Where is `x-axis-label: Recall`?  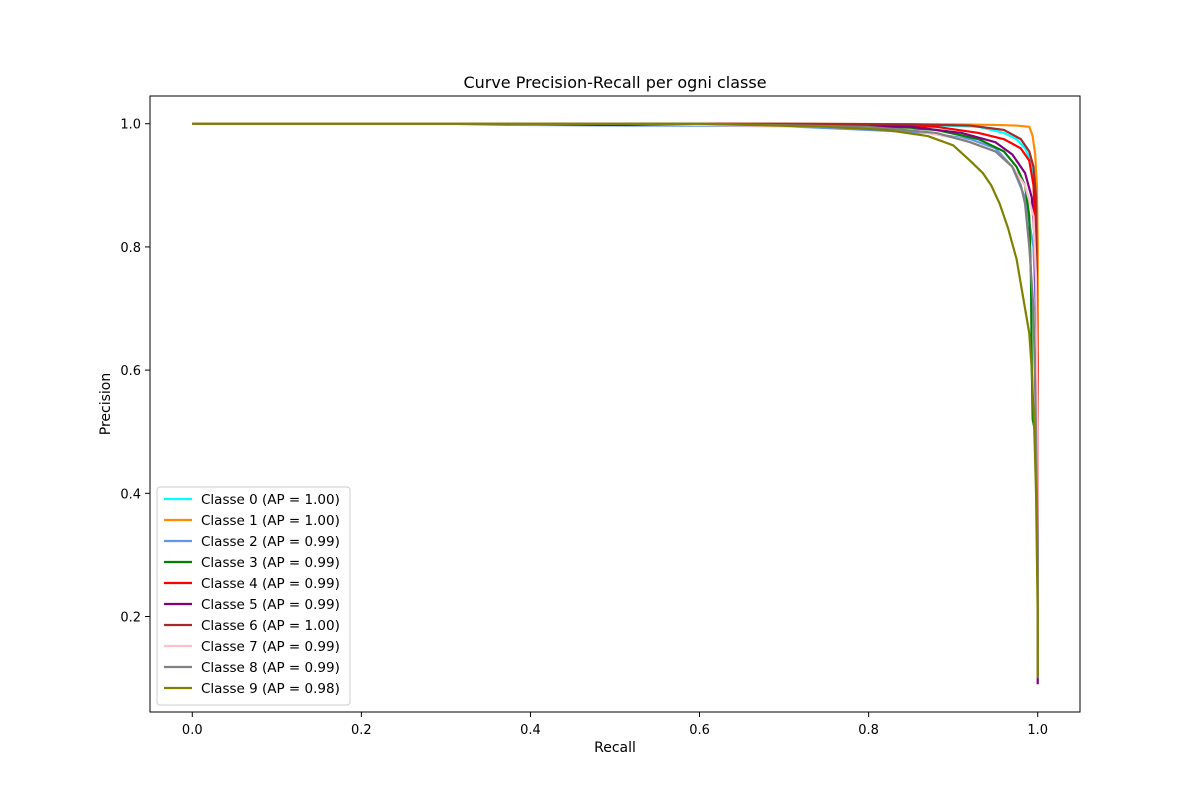
x-axis-label: Recall is located at coordinates (615, 748).